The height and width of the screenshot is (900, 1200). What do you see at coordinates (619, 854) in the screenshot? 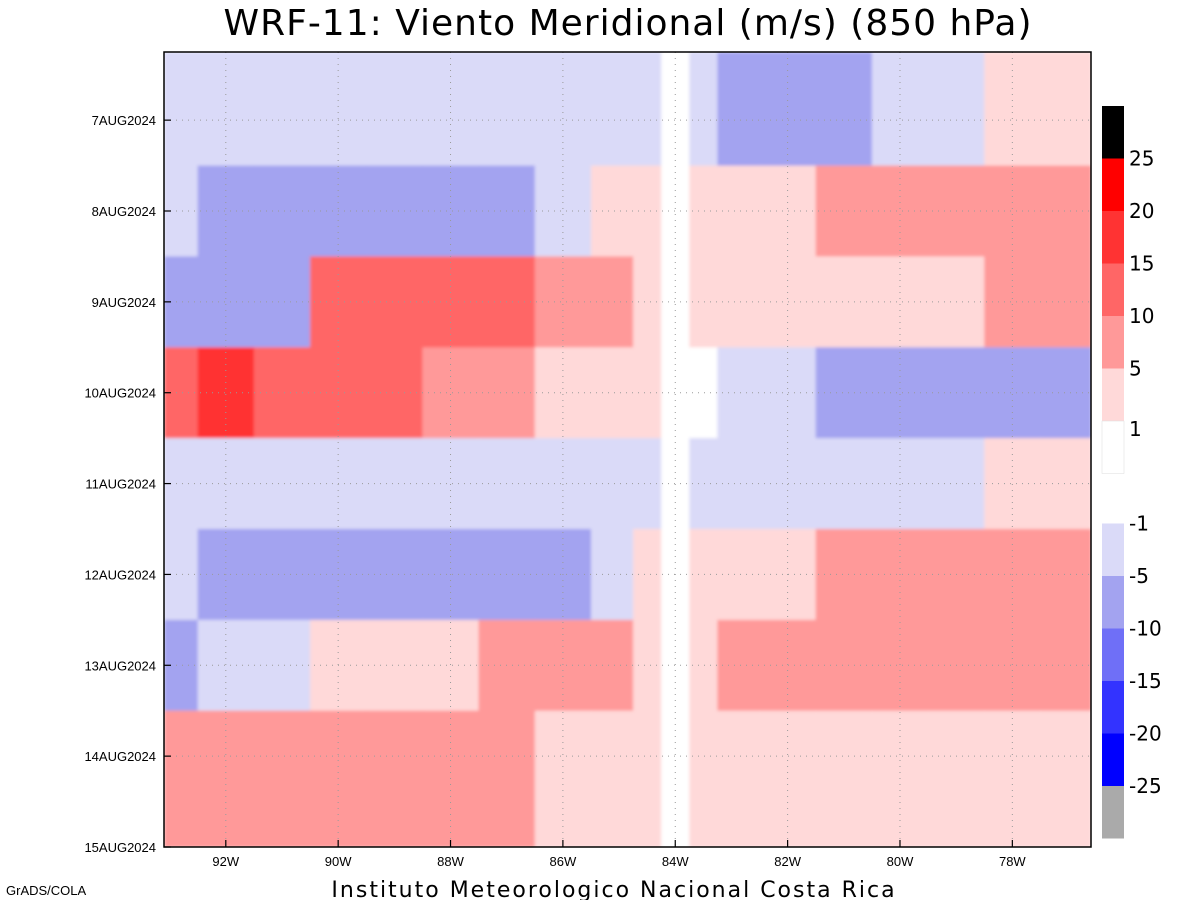
I see `x-axis: 92W 90W 88W 86W 84W 82W 80W 78W` at bounding box center [619, 854].